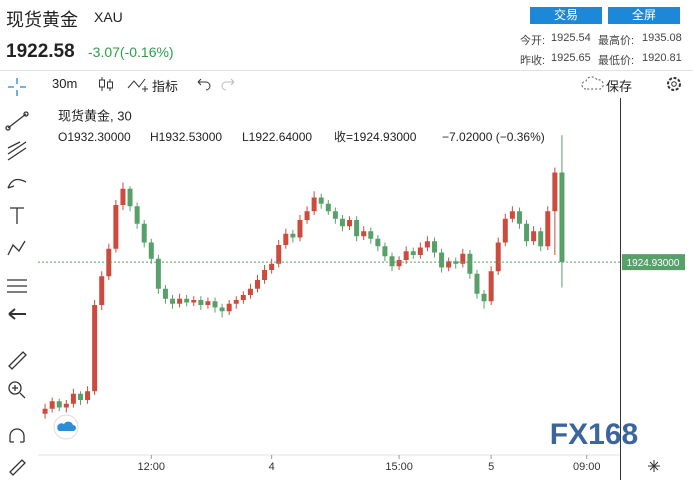 Image resolution: width=693 pixels, height=480 pixels. I want to click on symbol: XAU, so click(108, 17).